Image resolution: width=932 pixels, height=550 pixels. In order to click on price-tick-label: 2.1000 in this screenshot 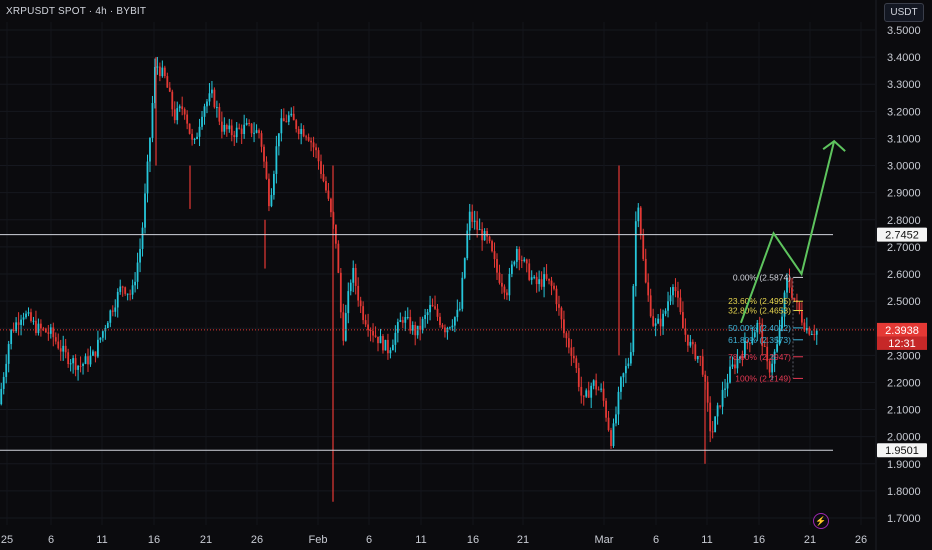, I will do `click(904, 411)`.